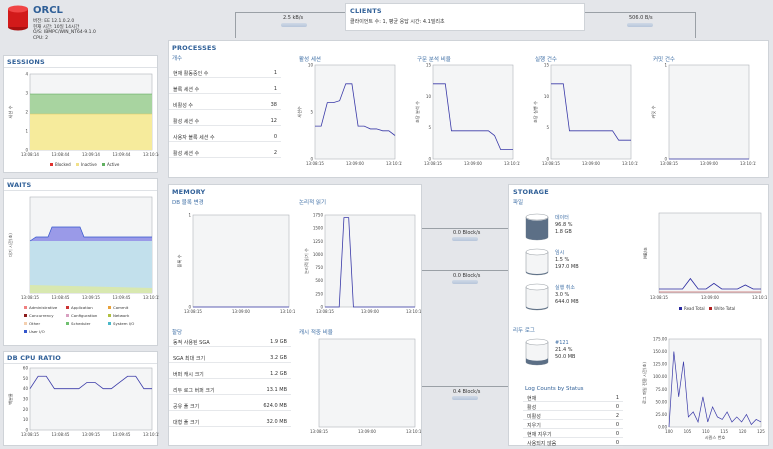  Describe the element at coordinates (26, 378) in the screenshot. I see `cpu-ytick: 50` at that location.